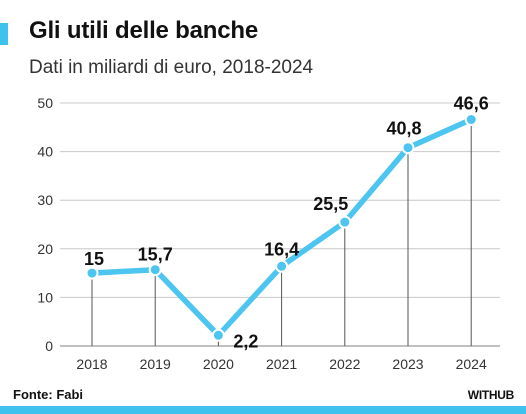 The height and width of the screenshot is (414, 526). Describe the element at coordinates (155, 364) in the screenshot. I see `x-tick-label: 2019` at that location.